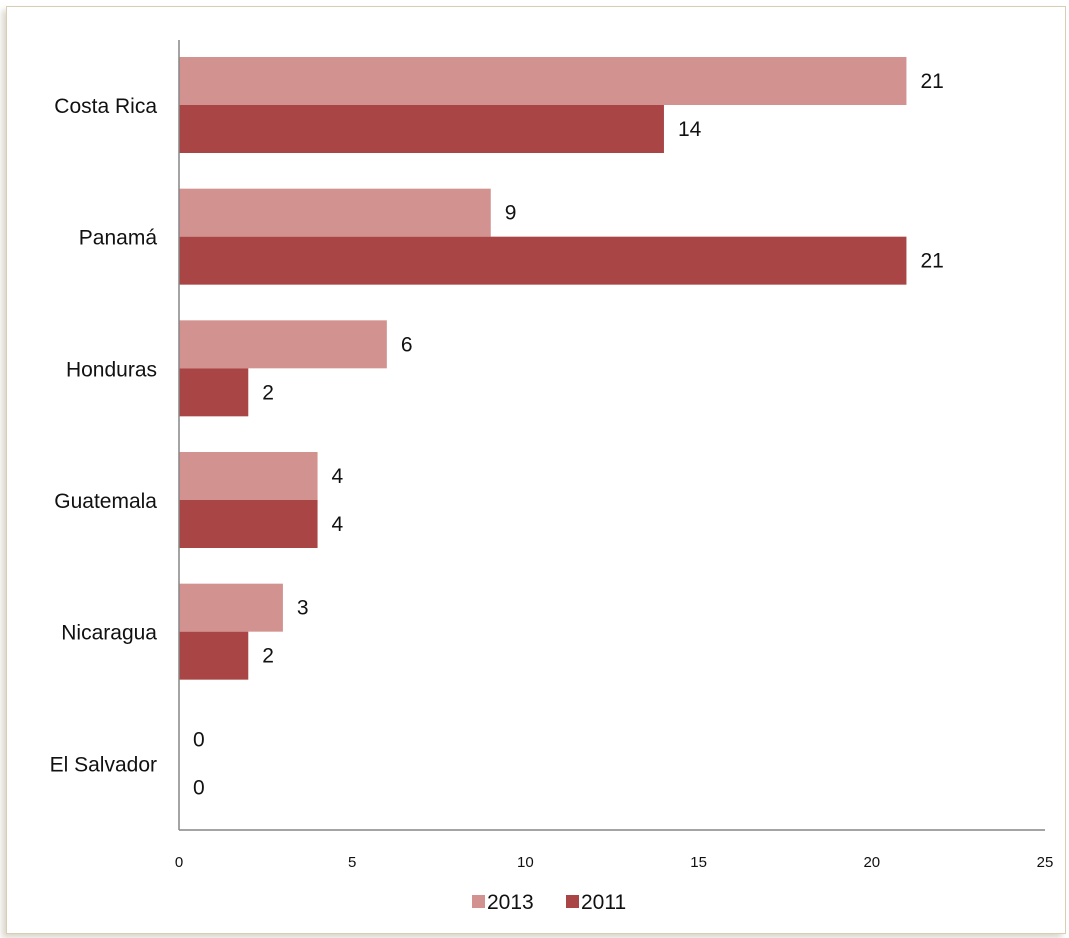  What do you see at coordinates (407, 344) in the screenshot?
I see `data-label-honduras-2013: 6` at bounding box center [407, 344].